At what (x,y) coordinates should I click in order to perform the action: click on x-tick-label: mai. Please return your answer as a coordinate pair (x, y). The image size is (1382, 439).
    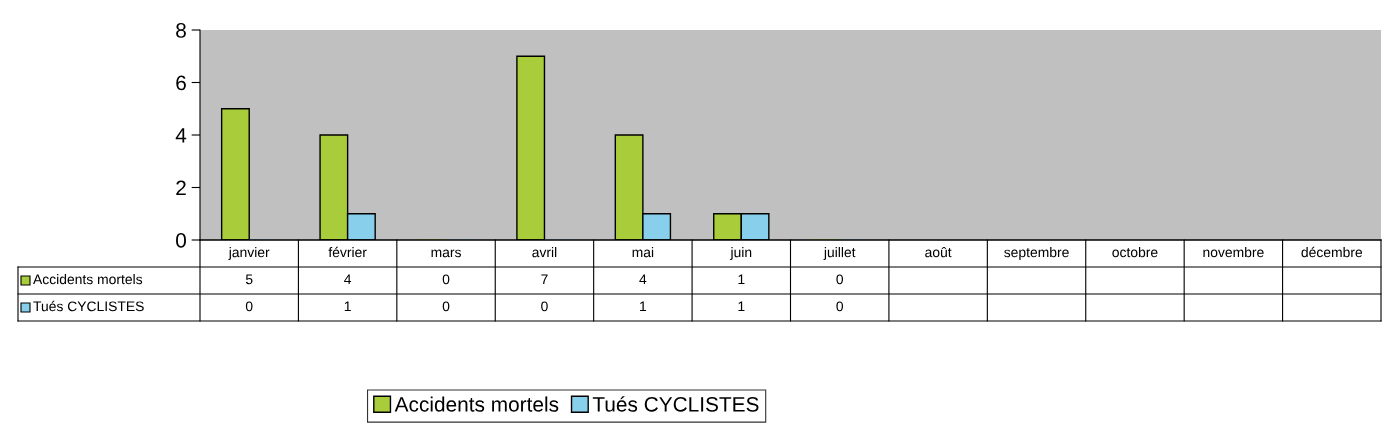
    Looking at the image, I should click on (643, 252).